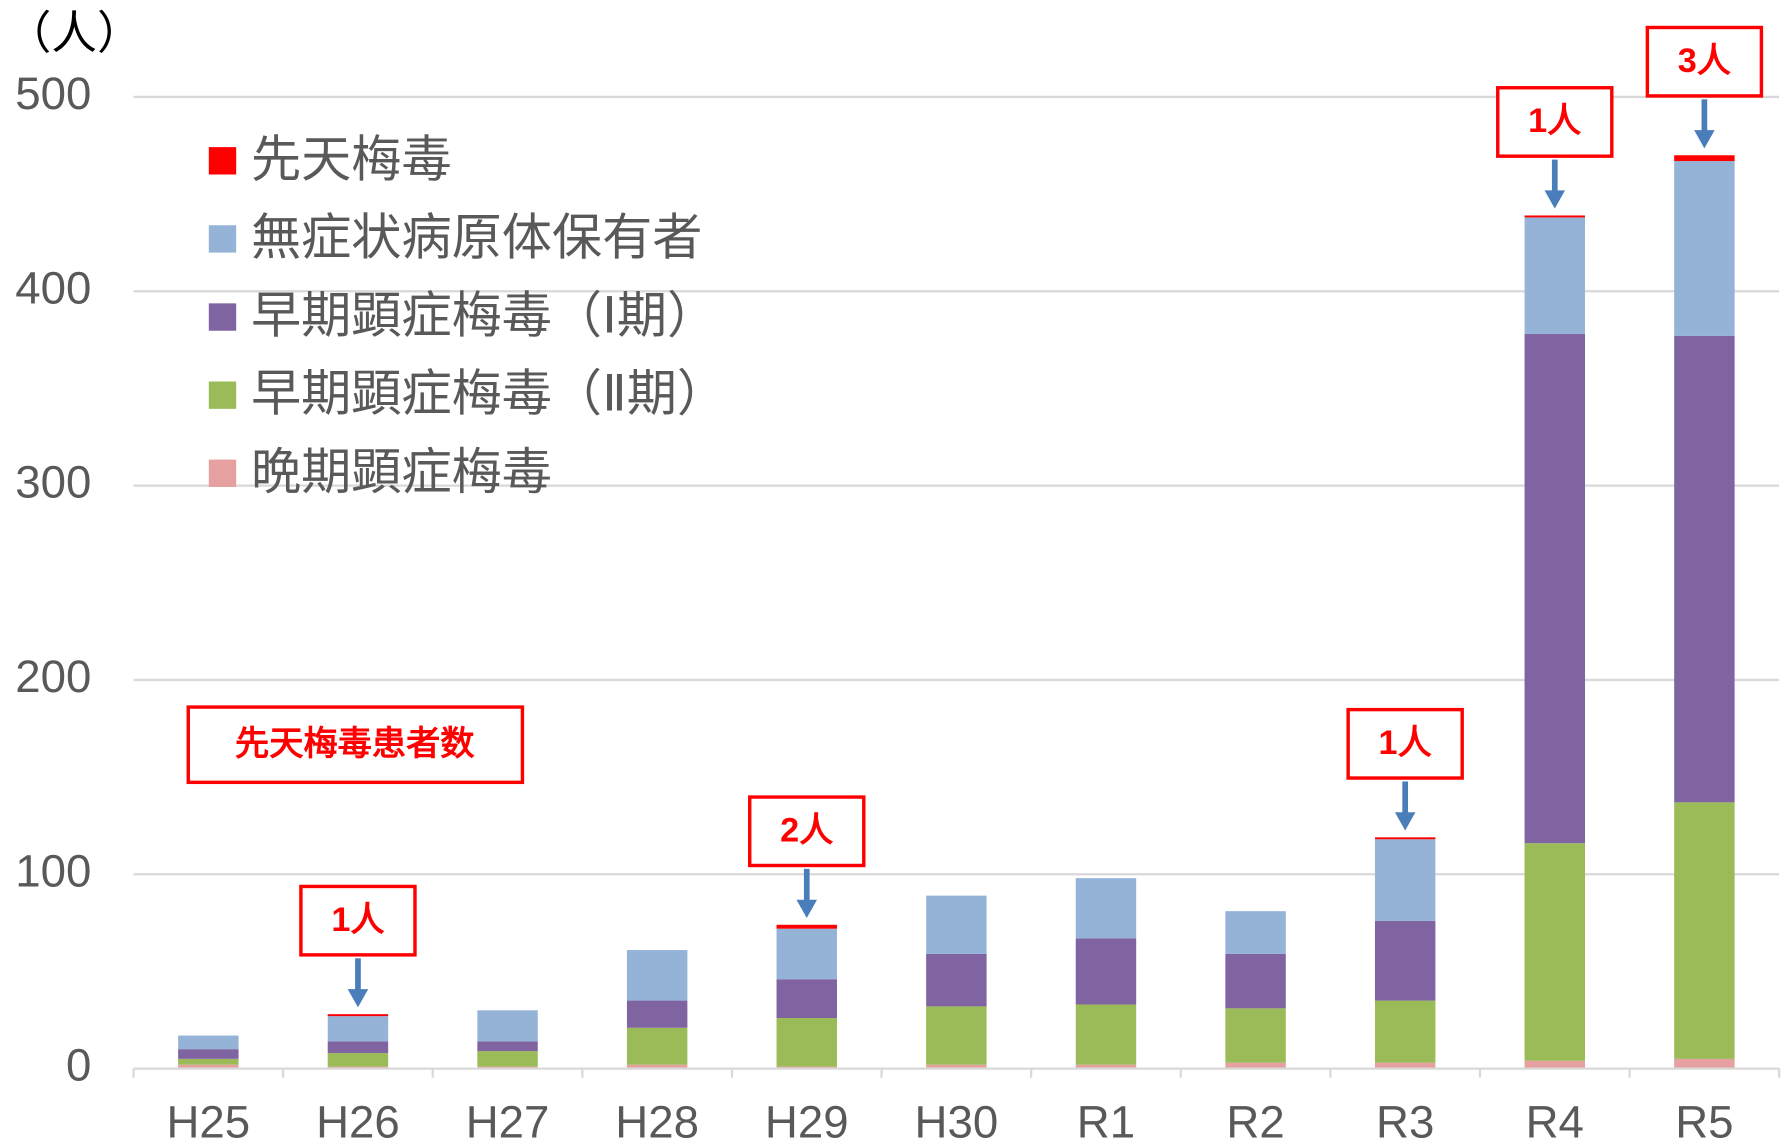  What do you see at coordinates (807, 1121) in the screenshot?
I see `x-tick-label: H29` at bounding box center [807, 1121].